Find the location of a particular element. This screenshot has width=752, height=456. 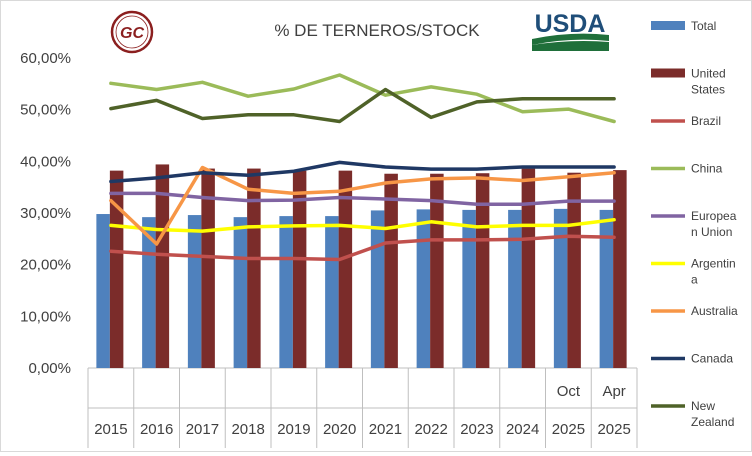

legend-swatch-total is located at coordinates (668, 25).